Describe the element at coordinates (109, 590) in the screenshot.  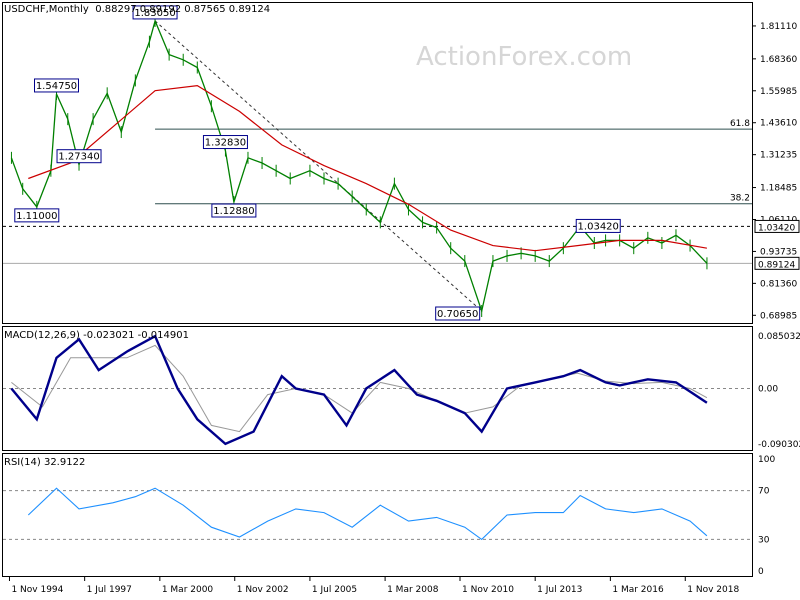
I see `x-tick-label: 1 Jul 1997` at that location.